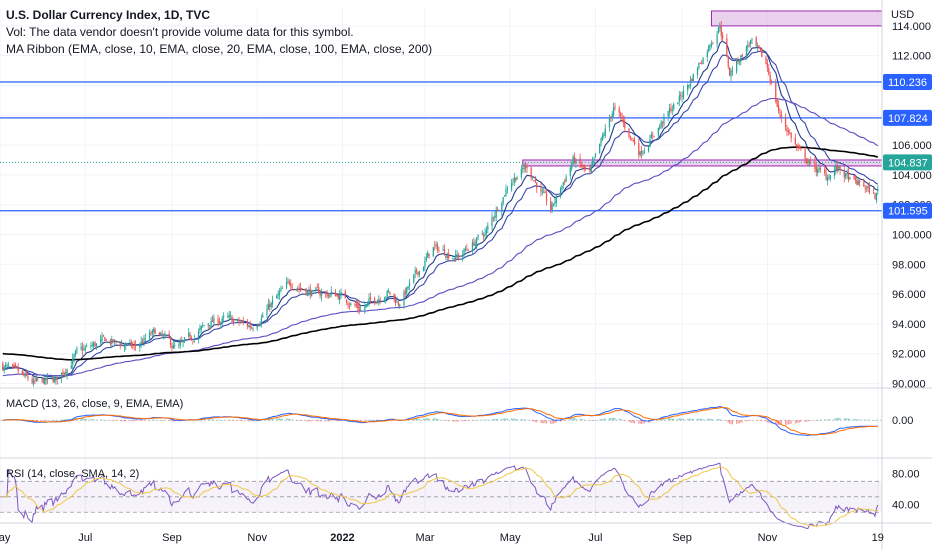  What do you see at coordinates (510, 538) in the screenshot?
I see `time-tick-label: May` at bounding box center [510, 538].